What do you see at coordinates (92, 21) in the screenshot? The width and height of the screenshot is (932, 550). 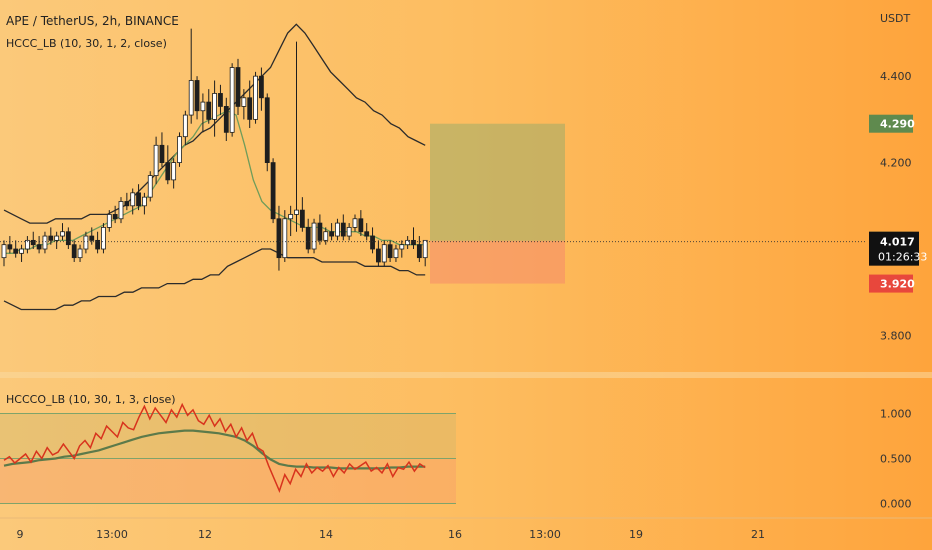 I see `chart-title: APE / TetherUS, 2h, BINANCE` at bounding box center [92, 21].